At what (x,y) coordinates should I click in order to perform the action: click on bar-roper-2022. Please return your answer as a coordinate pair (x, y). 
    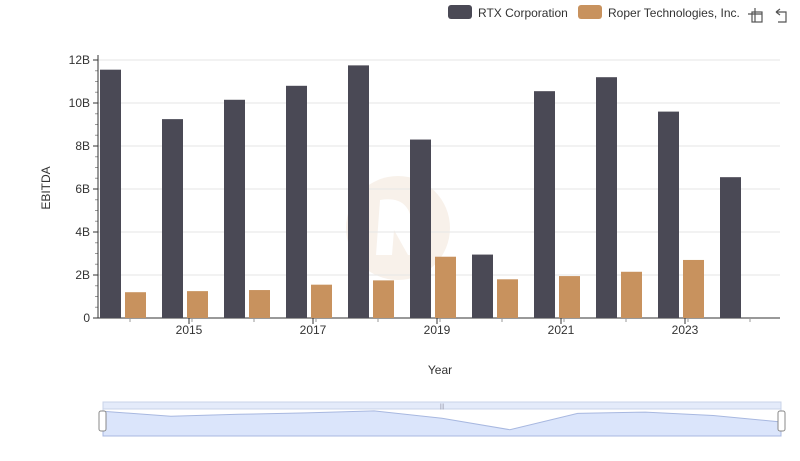
    Looking at the image, I should click on (631, 294).